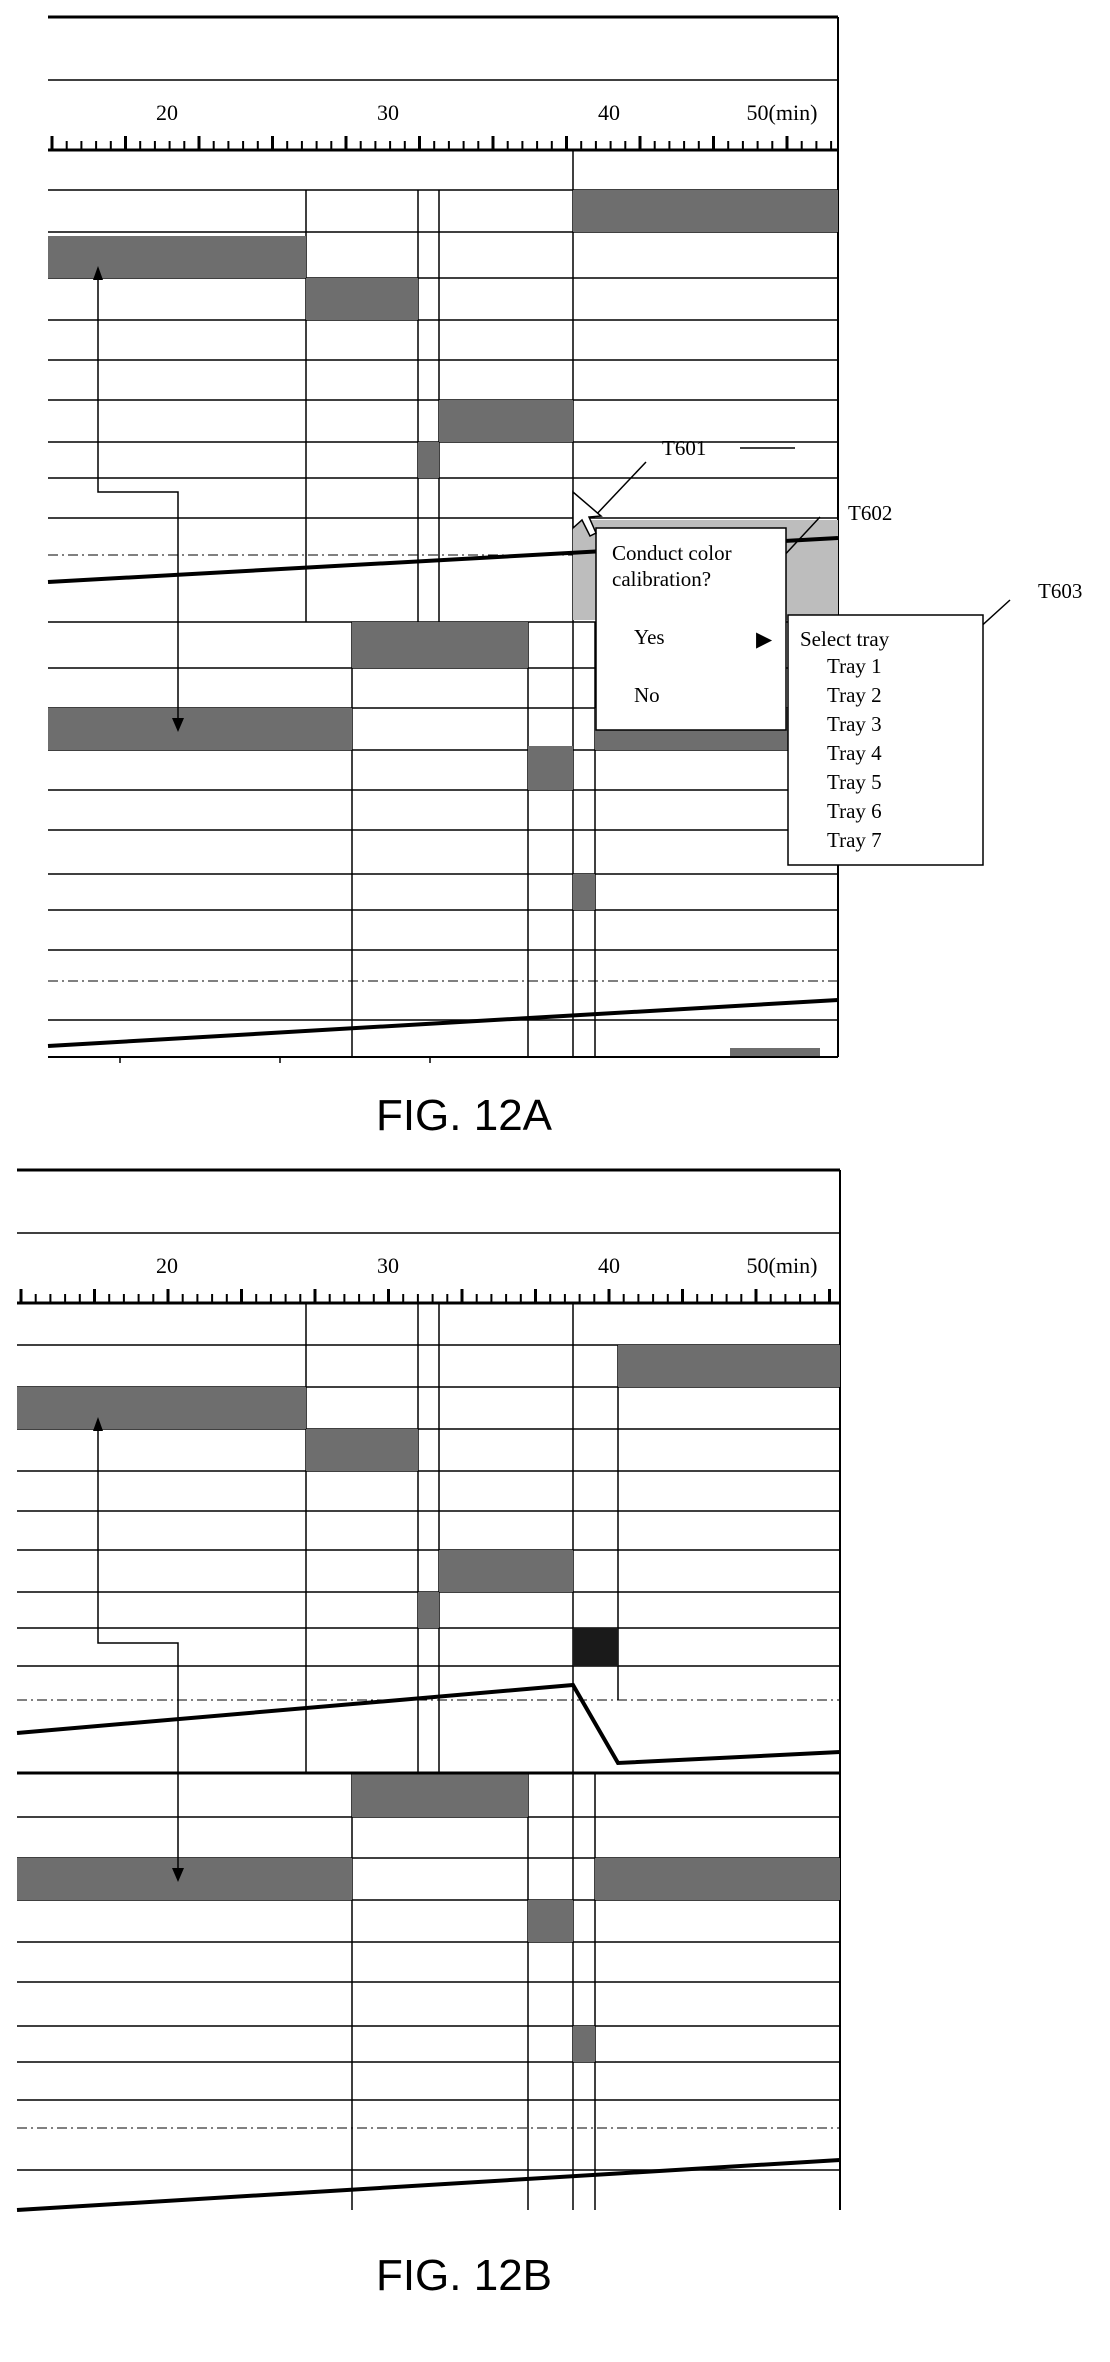 The image size is (1110, 2362). What do you see at coordinates (854, 724) in the screenshot?
I see `tray-option: Tray 3` at bounding box center [854, 724].